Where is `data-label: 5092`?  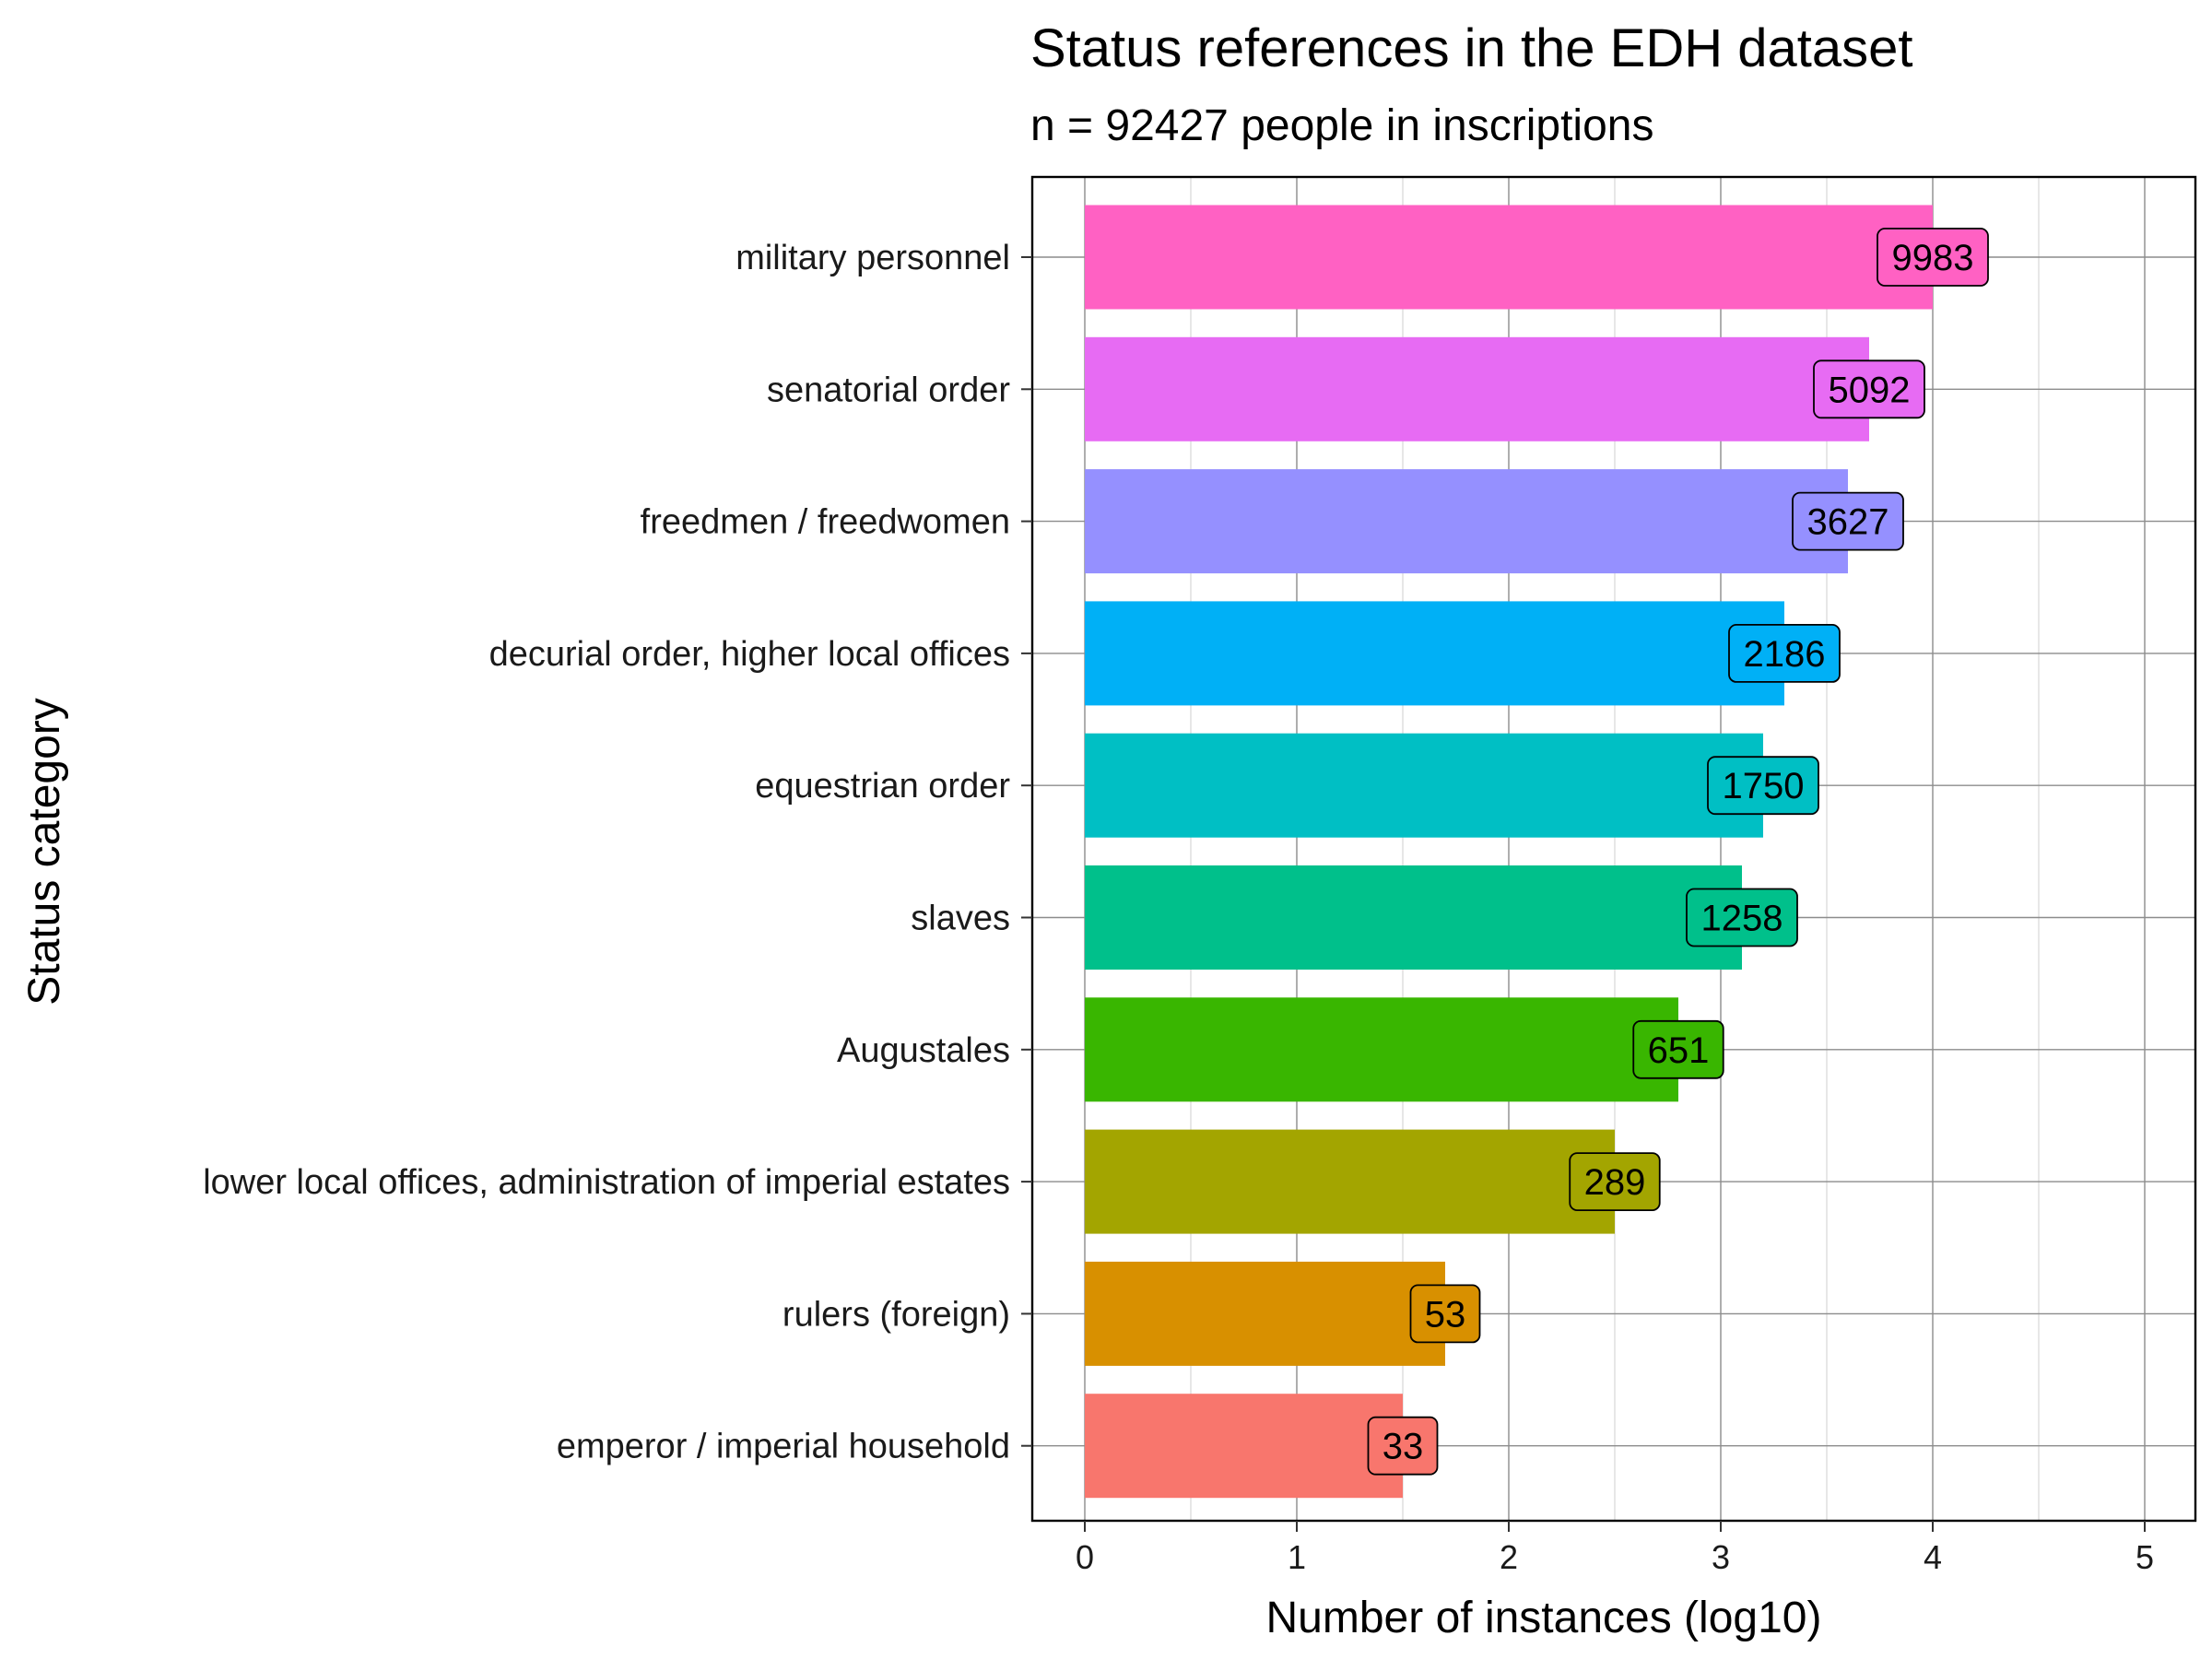
data-label: 5092 is located at coordinates (1870, 390).